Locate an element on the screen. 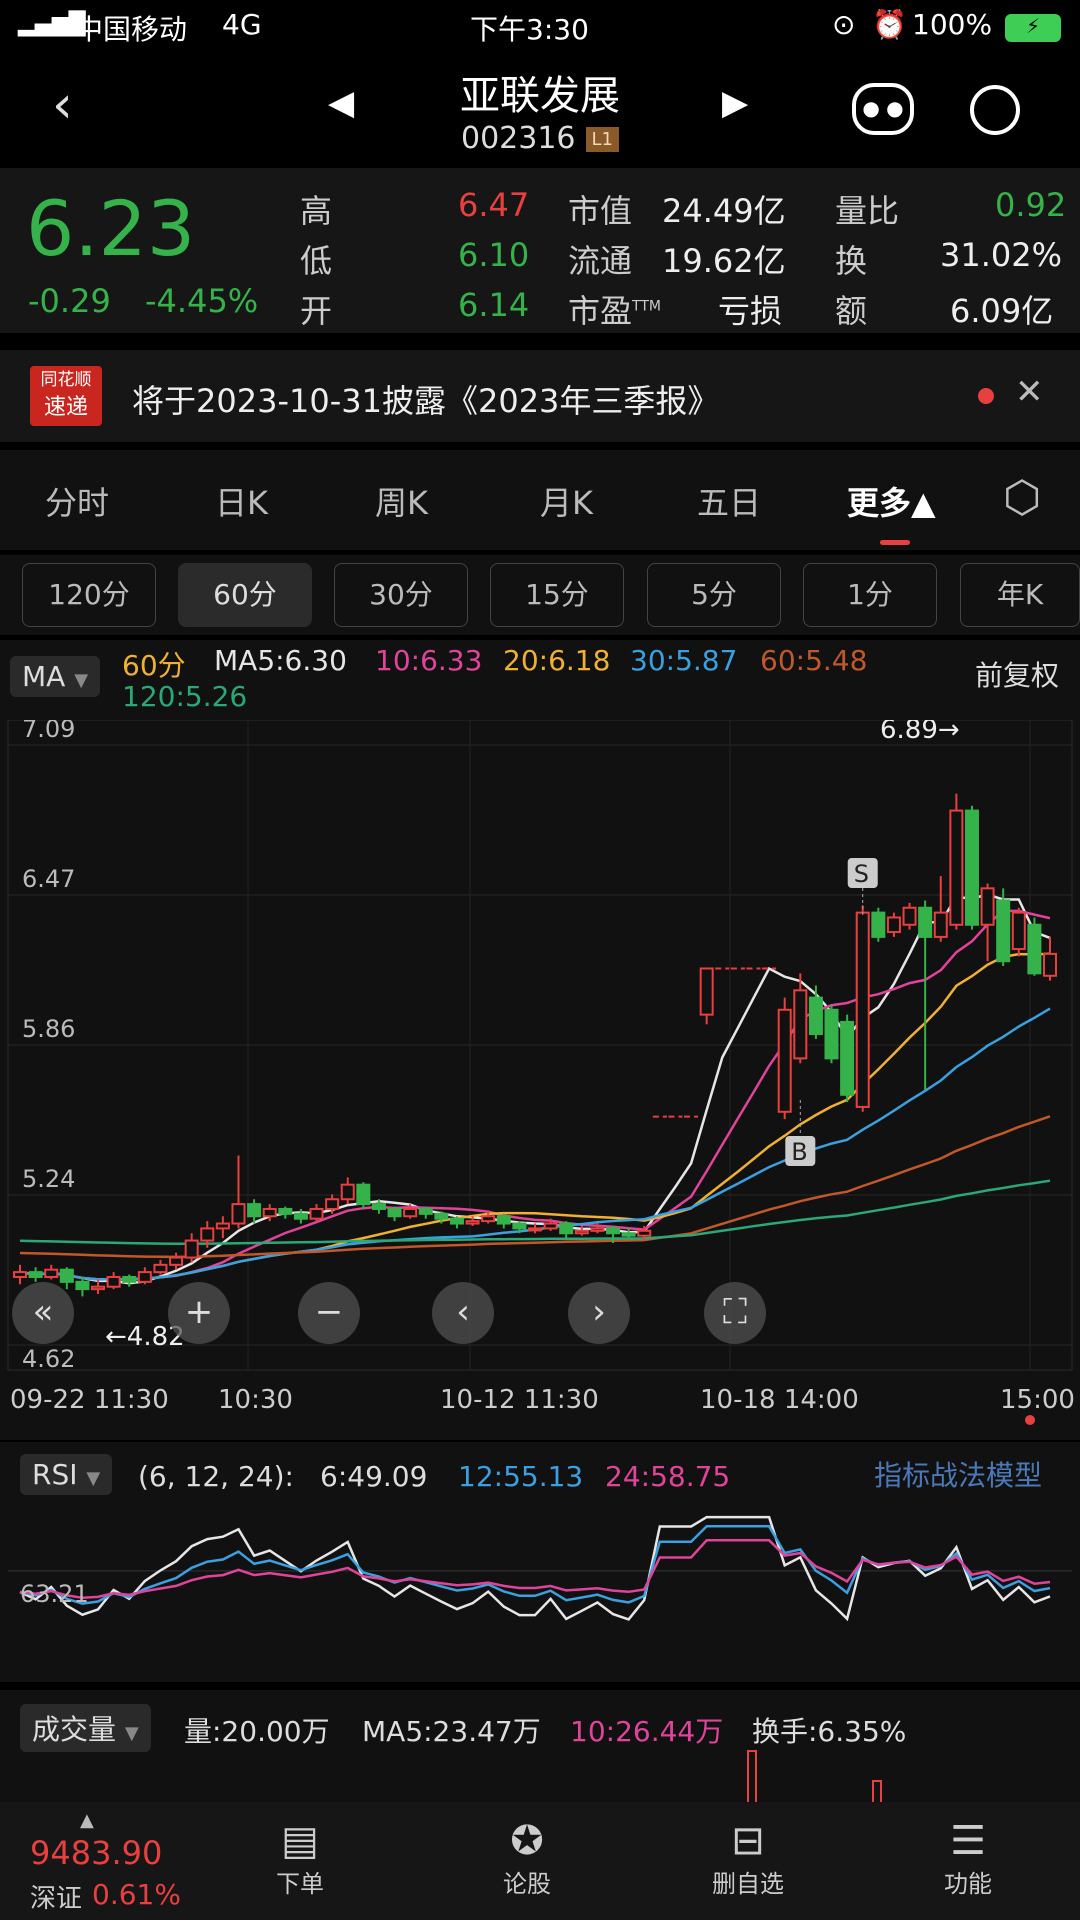 This screenshot has height=1920, width=1080. index-change: 0.61% is located at coordinates (136, 1894).